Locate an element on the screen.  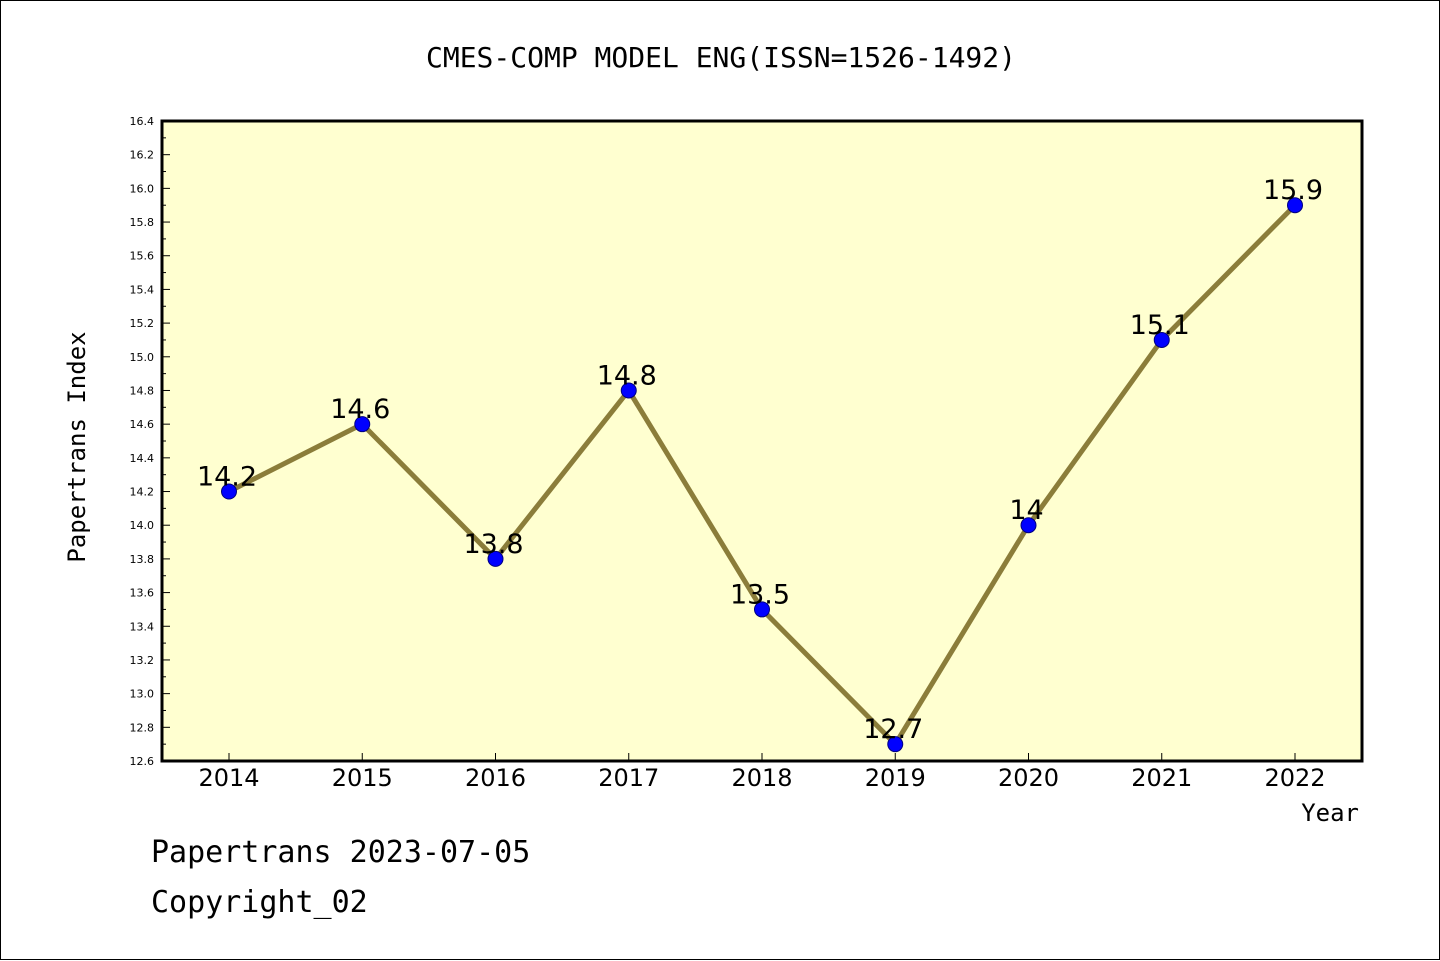
y-tick-label: 12.6 is located at coordinates (142, 761).